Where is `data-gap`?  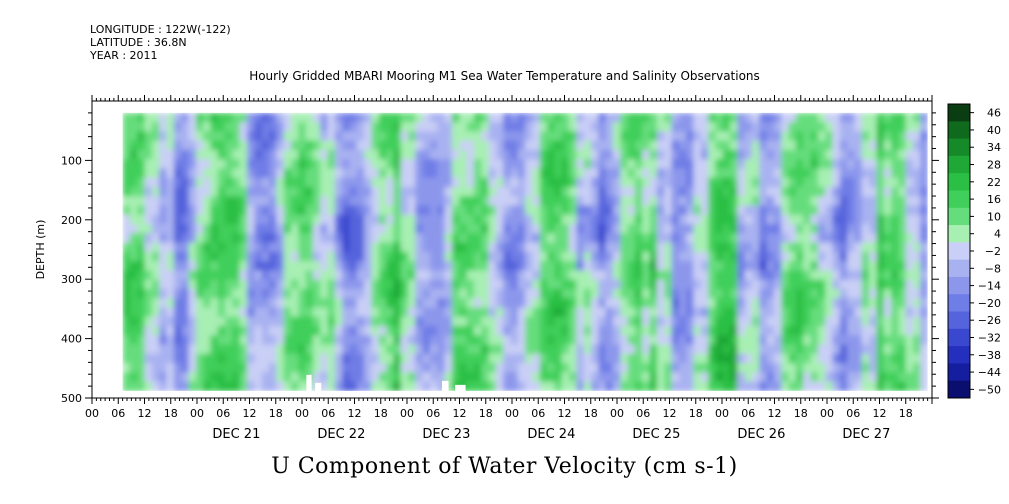 data-gap is located at coordinates (318, 387).